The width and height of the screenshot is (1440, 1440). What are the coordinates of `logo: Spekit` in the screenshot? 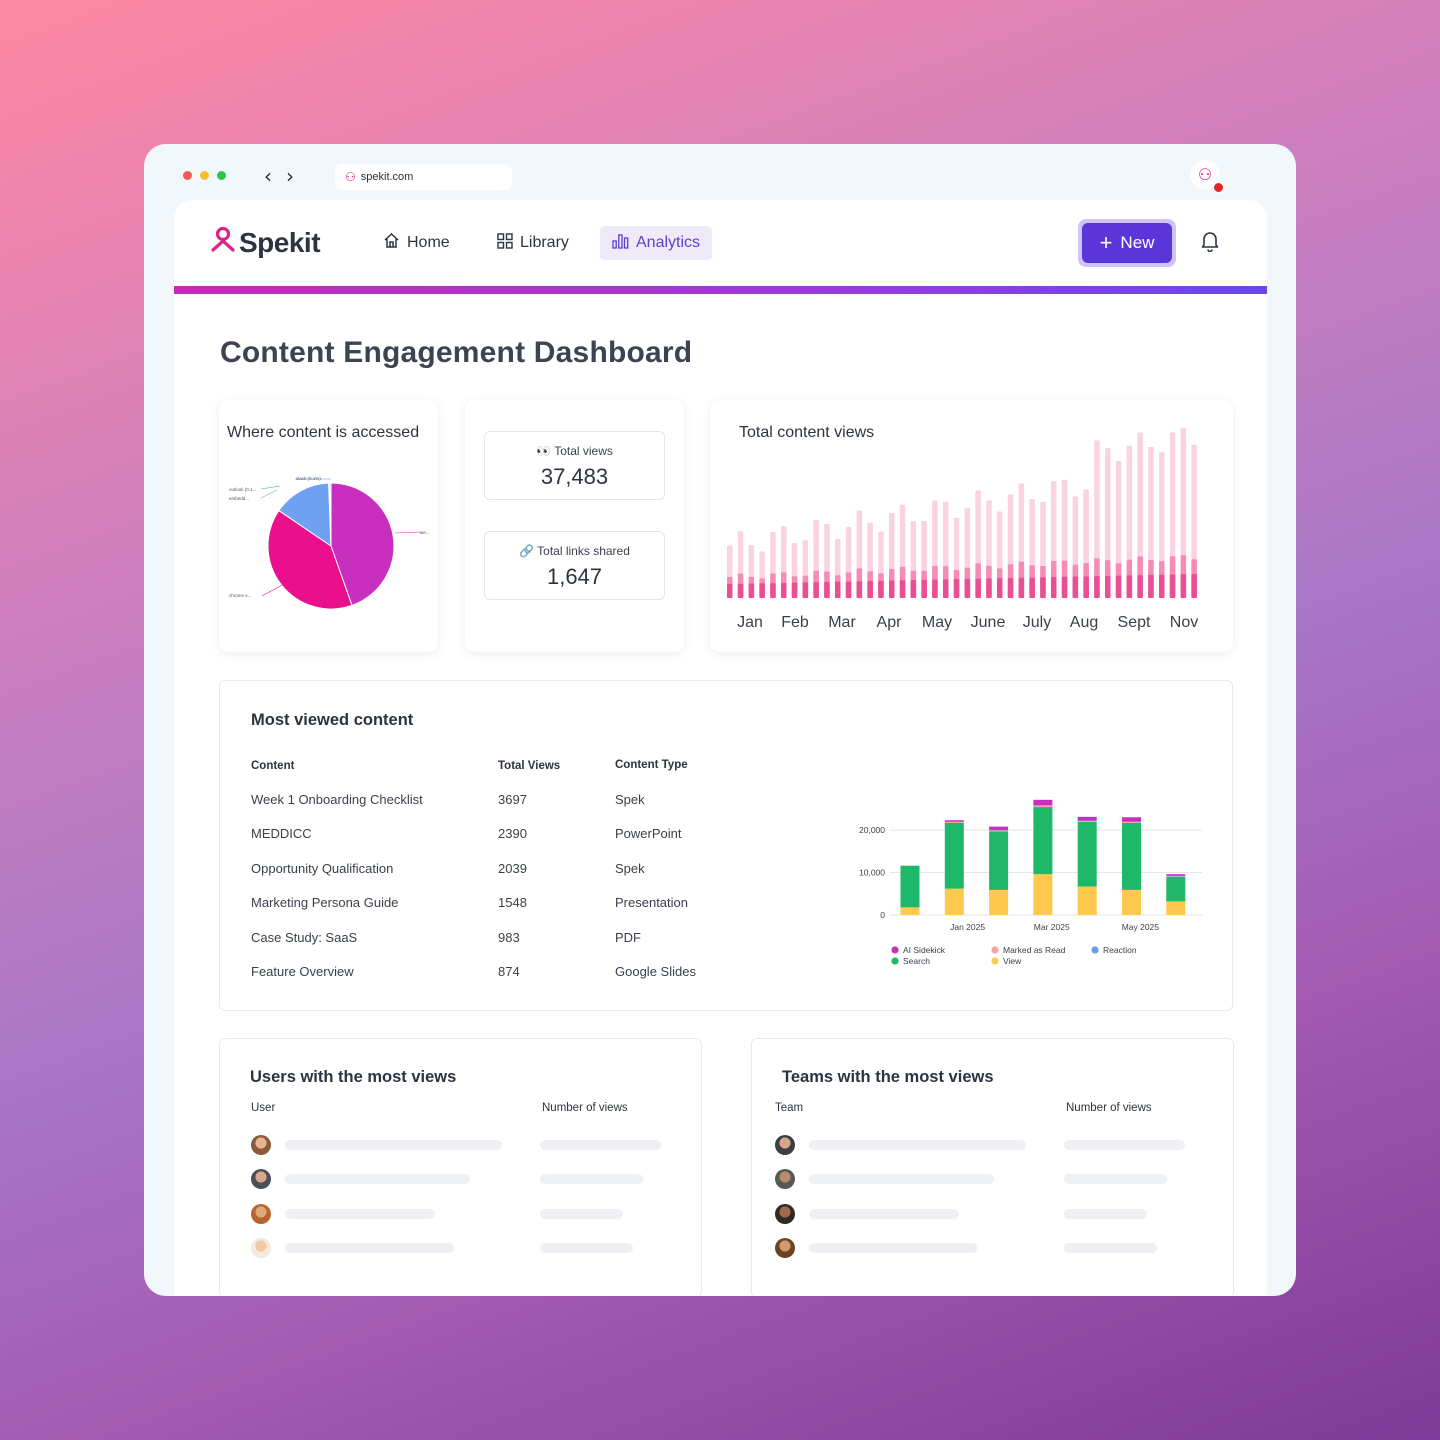 It's located at (266, 242).